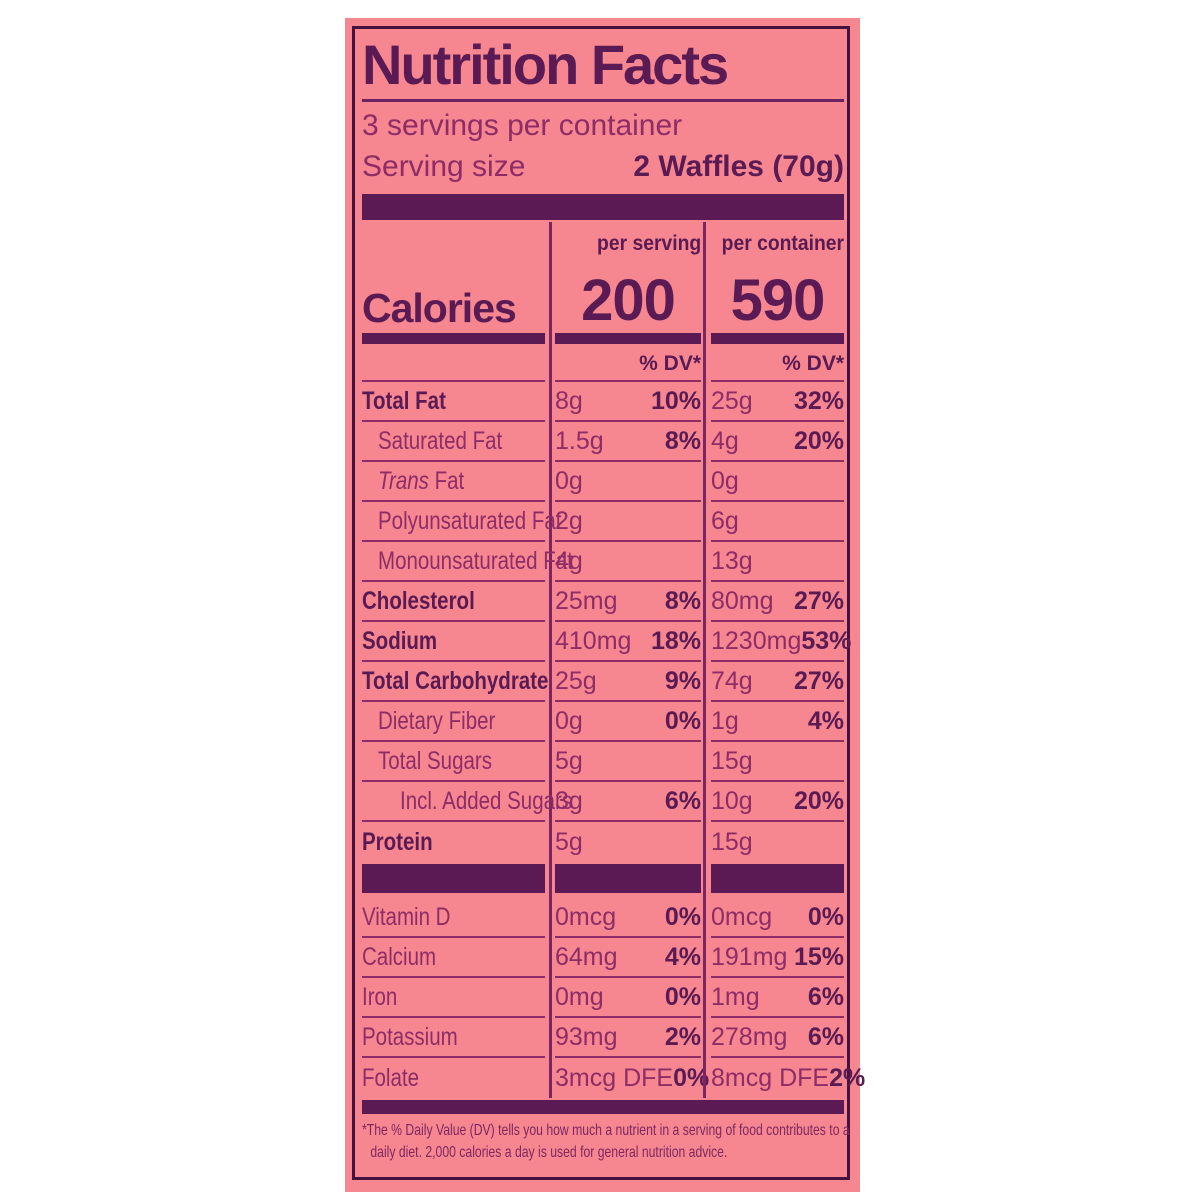  Describe the element at coordinates (453, 442) in the screenshot. I see `nutrient-name: Saturated Fat` at that location.